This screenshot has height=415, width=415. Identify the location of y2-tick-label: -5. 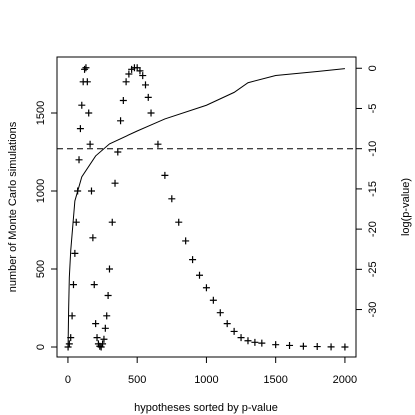
(373, 109).